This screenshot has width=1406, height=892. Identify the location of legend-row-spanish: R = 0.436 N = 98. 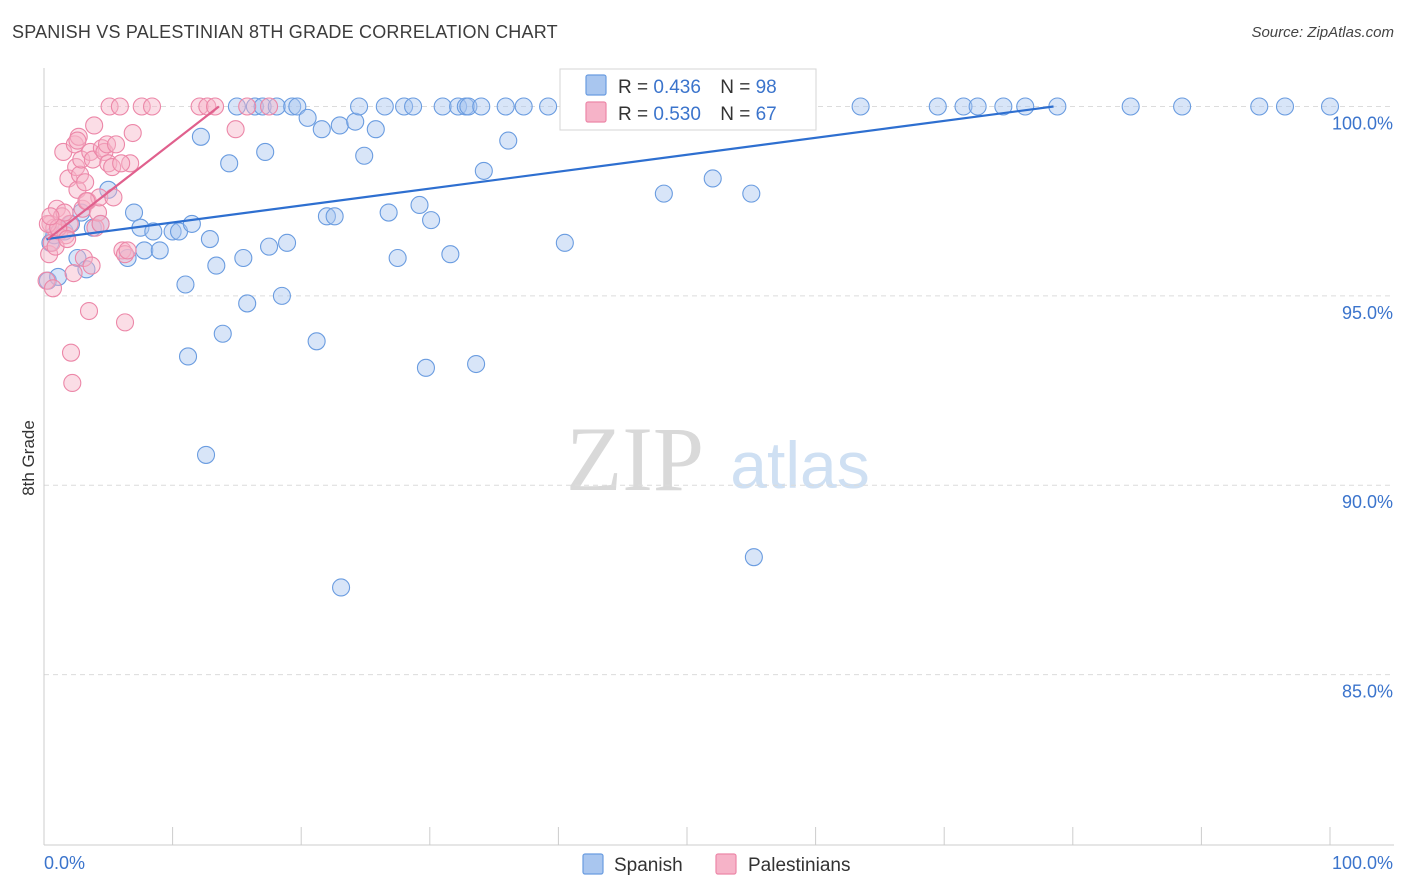
(697, 87).